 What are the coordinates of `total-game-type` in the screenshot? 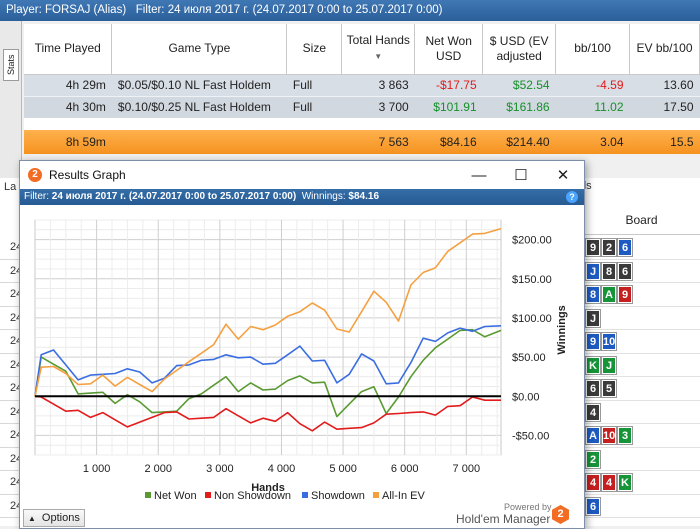 It's located at (199, 142).